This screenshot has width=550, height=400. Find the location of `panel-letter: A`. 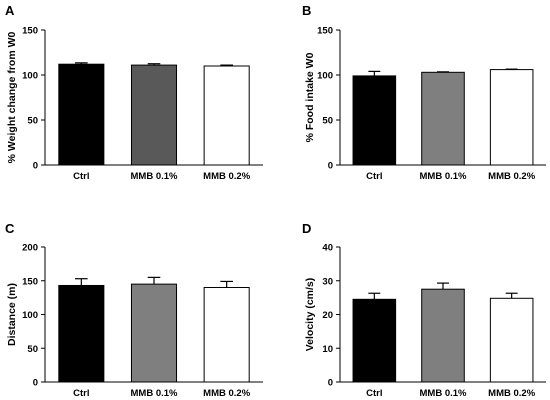

panel-letter: A is located at coordinates (10, 10).